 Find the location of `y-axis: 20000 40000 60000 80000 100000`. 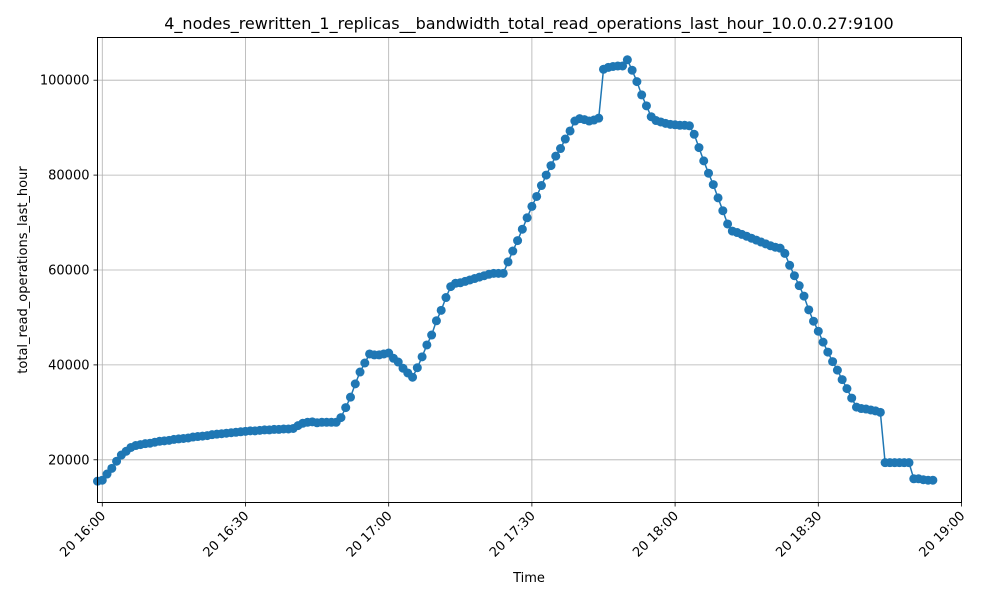

y-axis: 20000 40000 60000 80000 100000 is located at coordinates (69, 271).